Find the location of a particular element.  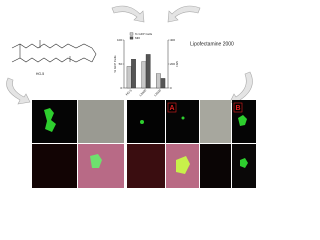

structure is located at coordinates (54, 51).